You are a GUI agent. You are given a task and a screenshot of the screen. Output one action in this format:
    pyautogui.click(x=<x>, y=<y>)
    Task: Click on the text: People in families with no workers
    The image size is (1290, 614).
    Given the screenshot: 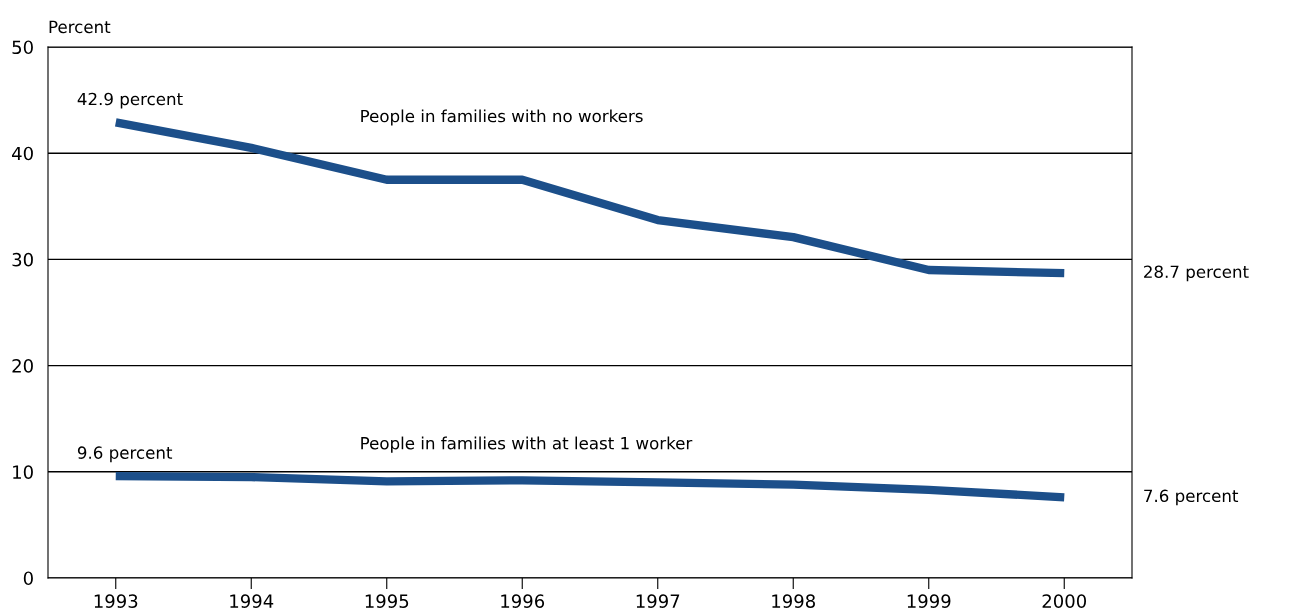 What is the action you would take?
    pyautogui.click(x=502, y=117)
    